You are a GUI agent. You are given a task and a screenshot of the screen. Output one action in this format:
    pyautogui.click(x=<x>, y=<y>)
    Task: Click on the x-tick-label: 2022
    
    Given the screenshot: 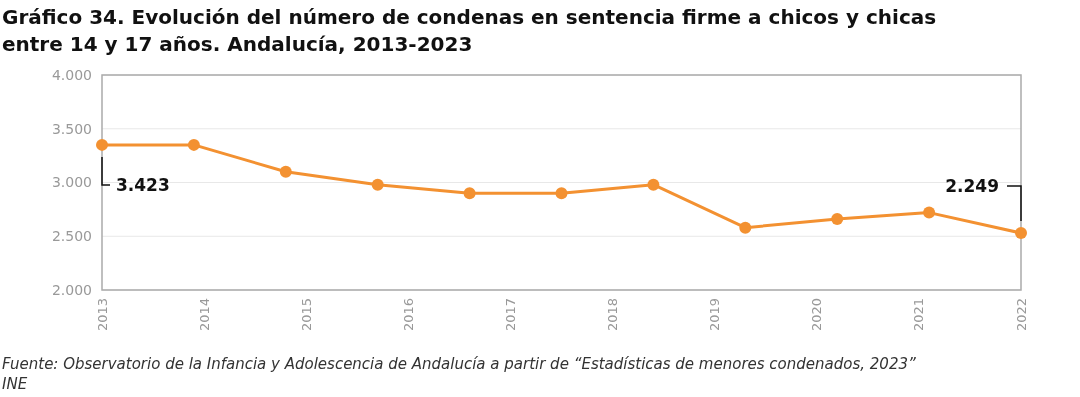 What is the action you would take?
    pyautogui.click(x=1021, y=315)
    